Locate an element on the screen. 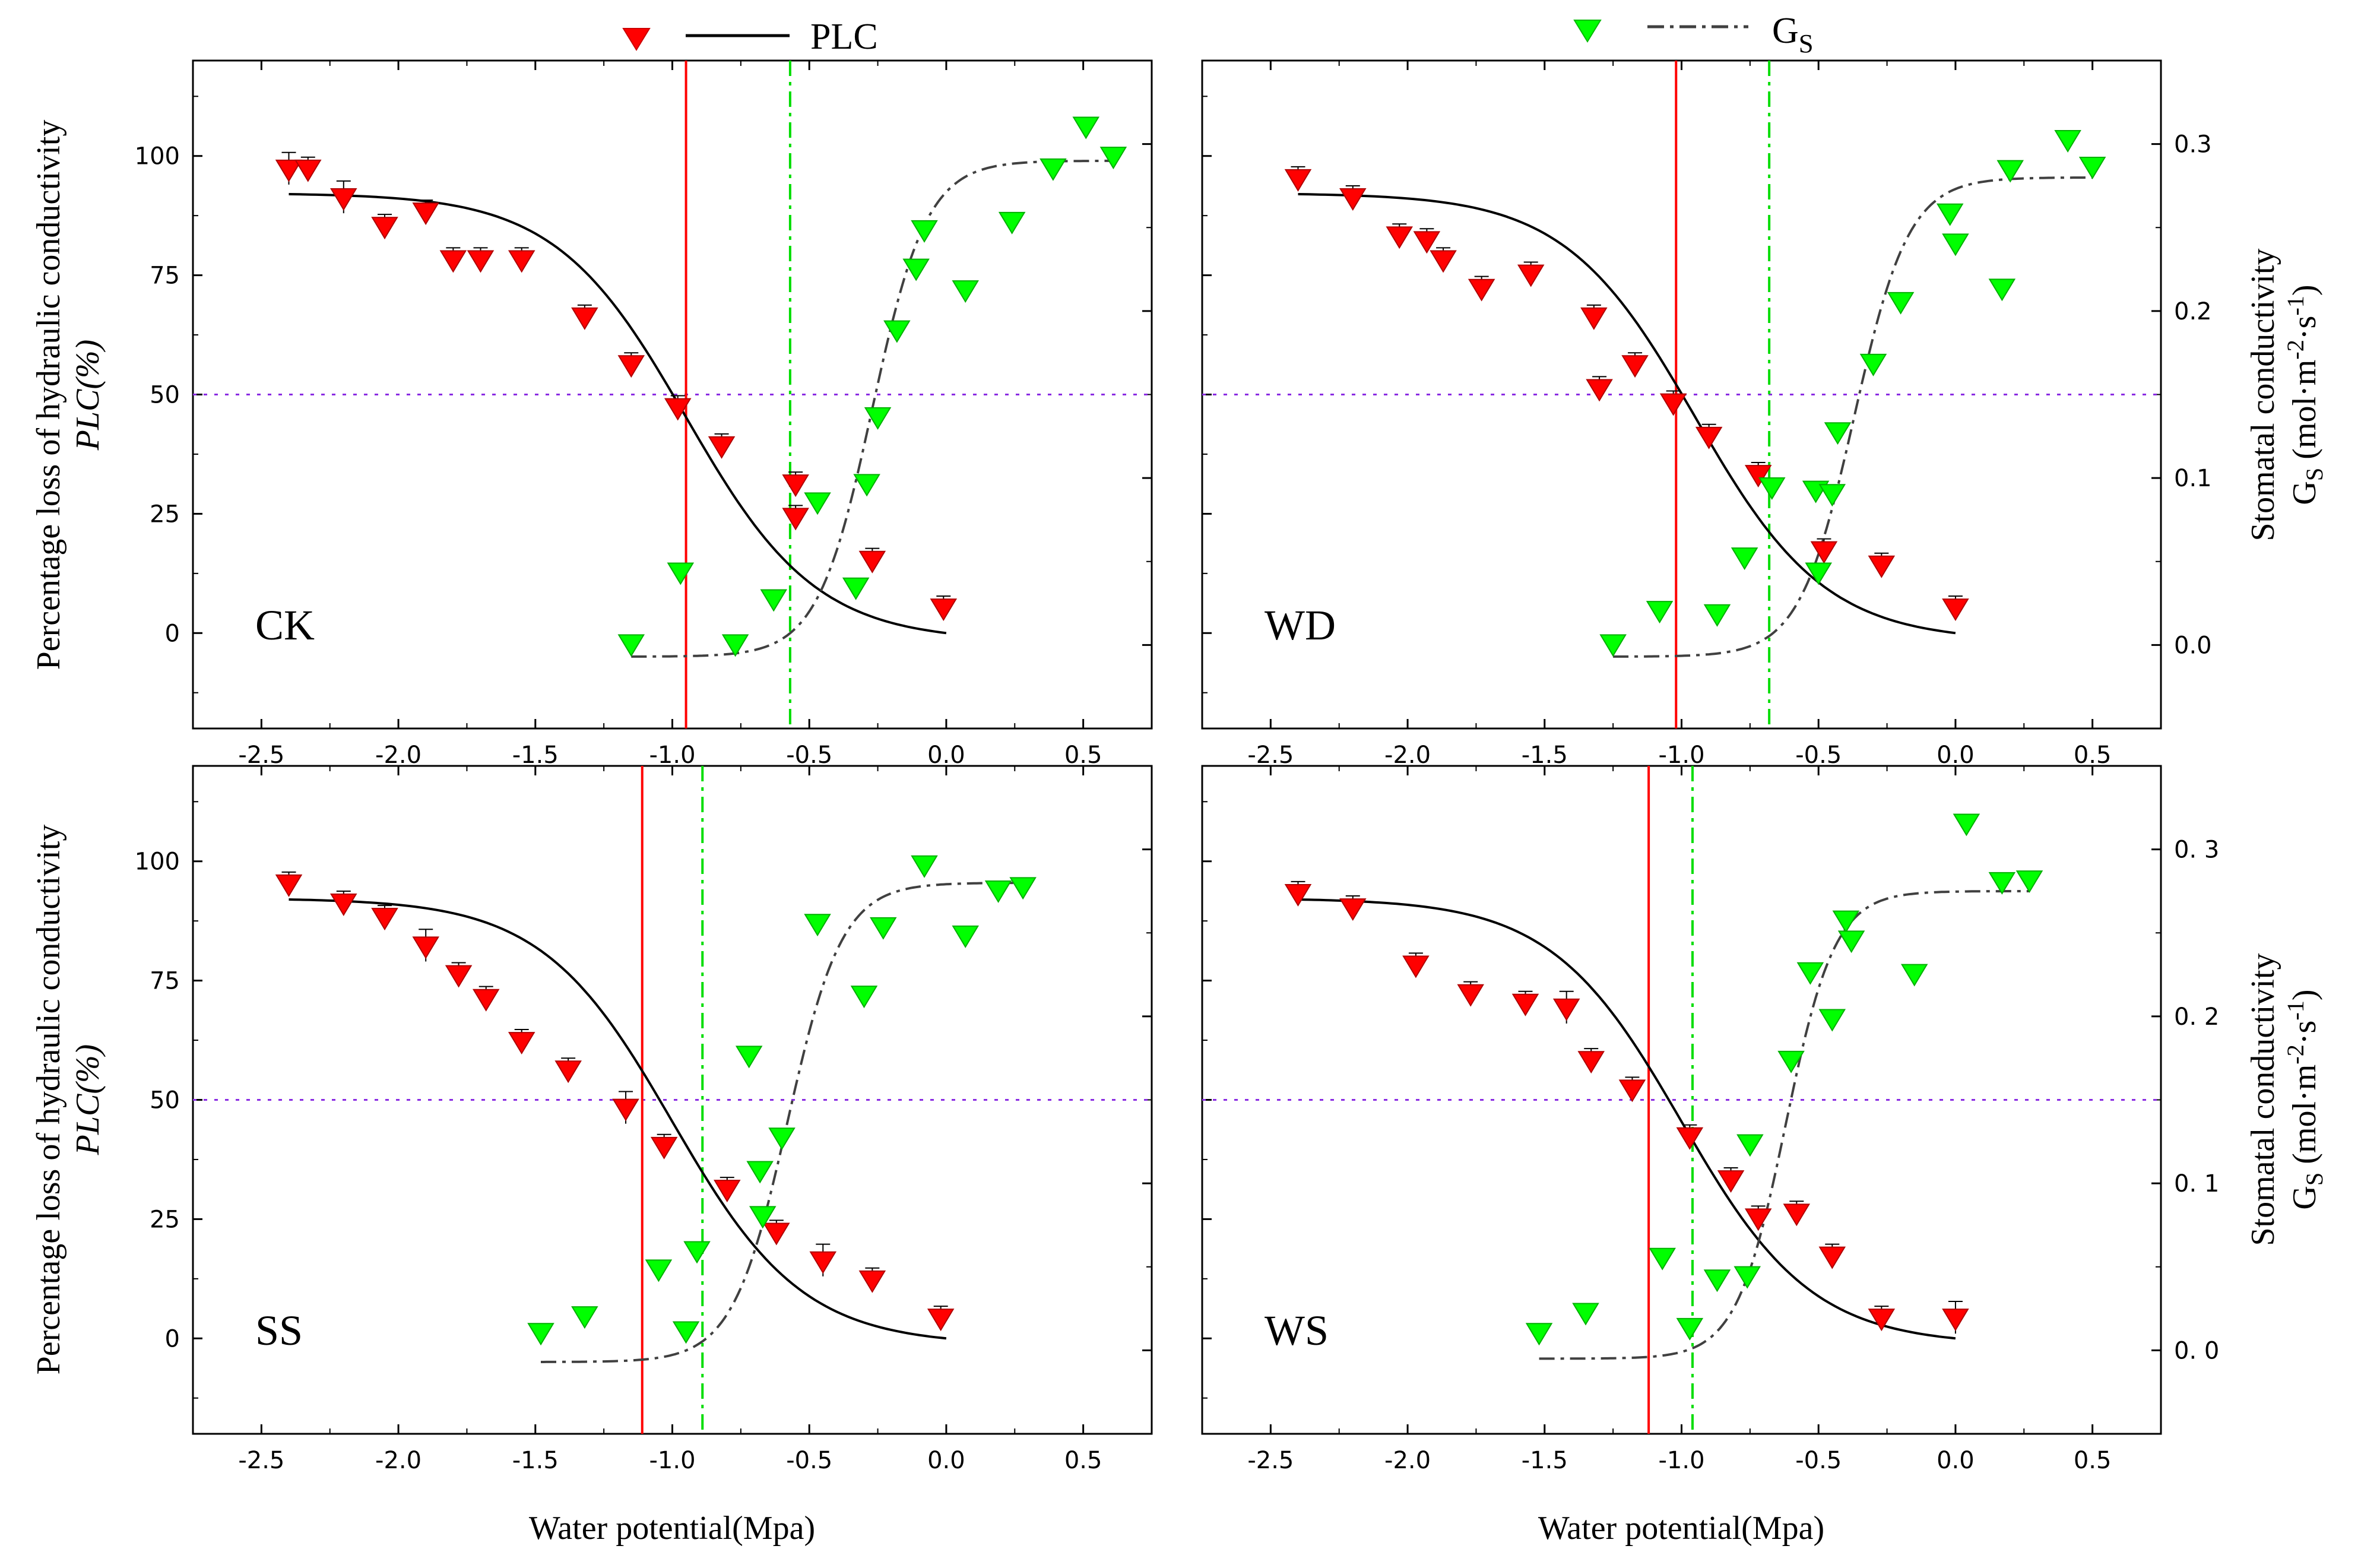 The height and width of the screenshot is (1568, 2361). y-axis-title-right-bottom: Stomatal conductivity GS (mol·m-2·s-1) is located at coordinates (2286, 1099).